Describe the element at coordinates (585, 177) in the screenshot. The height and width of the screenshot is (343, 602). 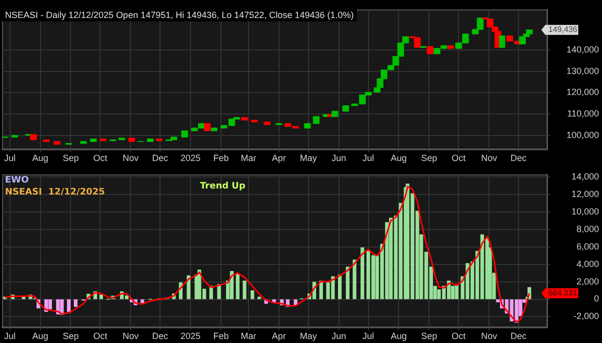
I see `y-tick-label: 14,000` at that location.